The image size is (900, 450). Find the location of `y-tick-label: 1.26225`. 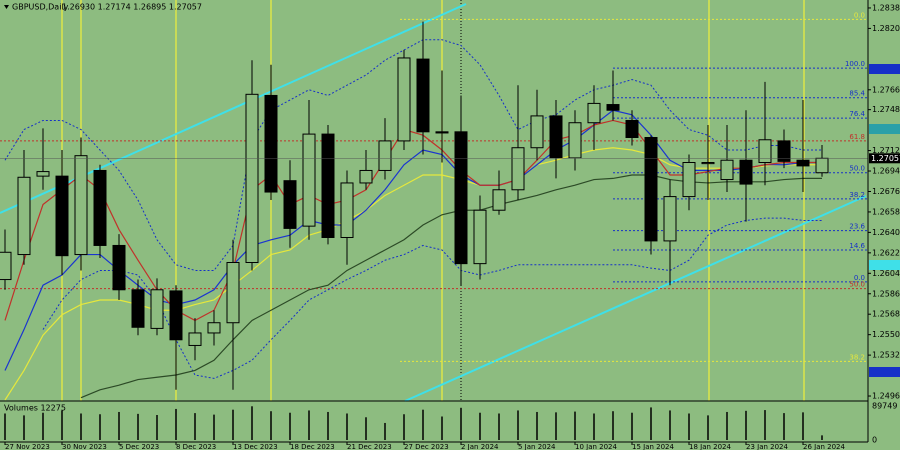

y-tick-label: 1.26225 is located at coordinates (886, 252).